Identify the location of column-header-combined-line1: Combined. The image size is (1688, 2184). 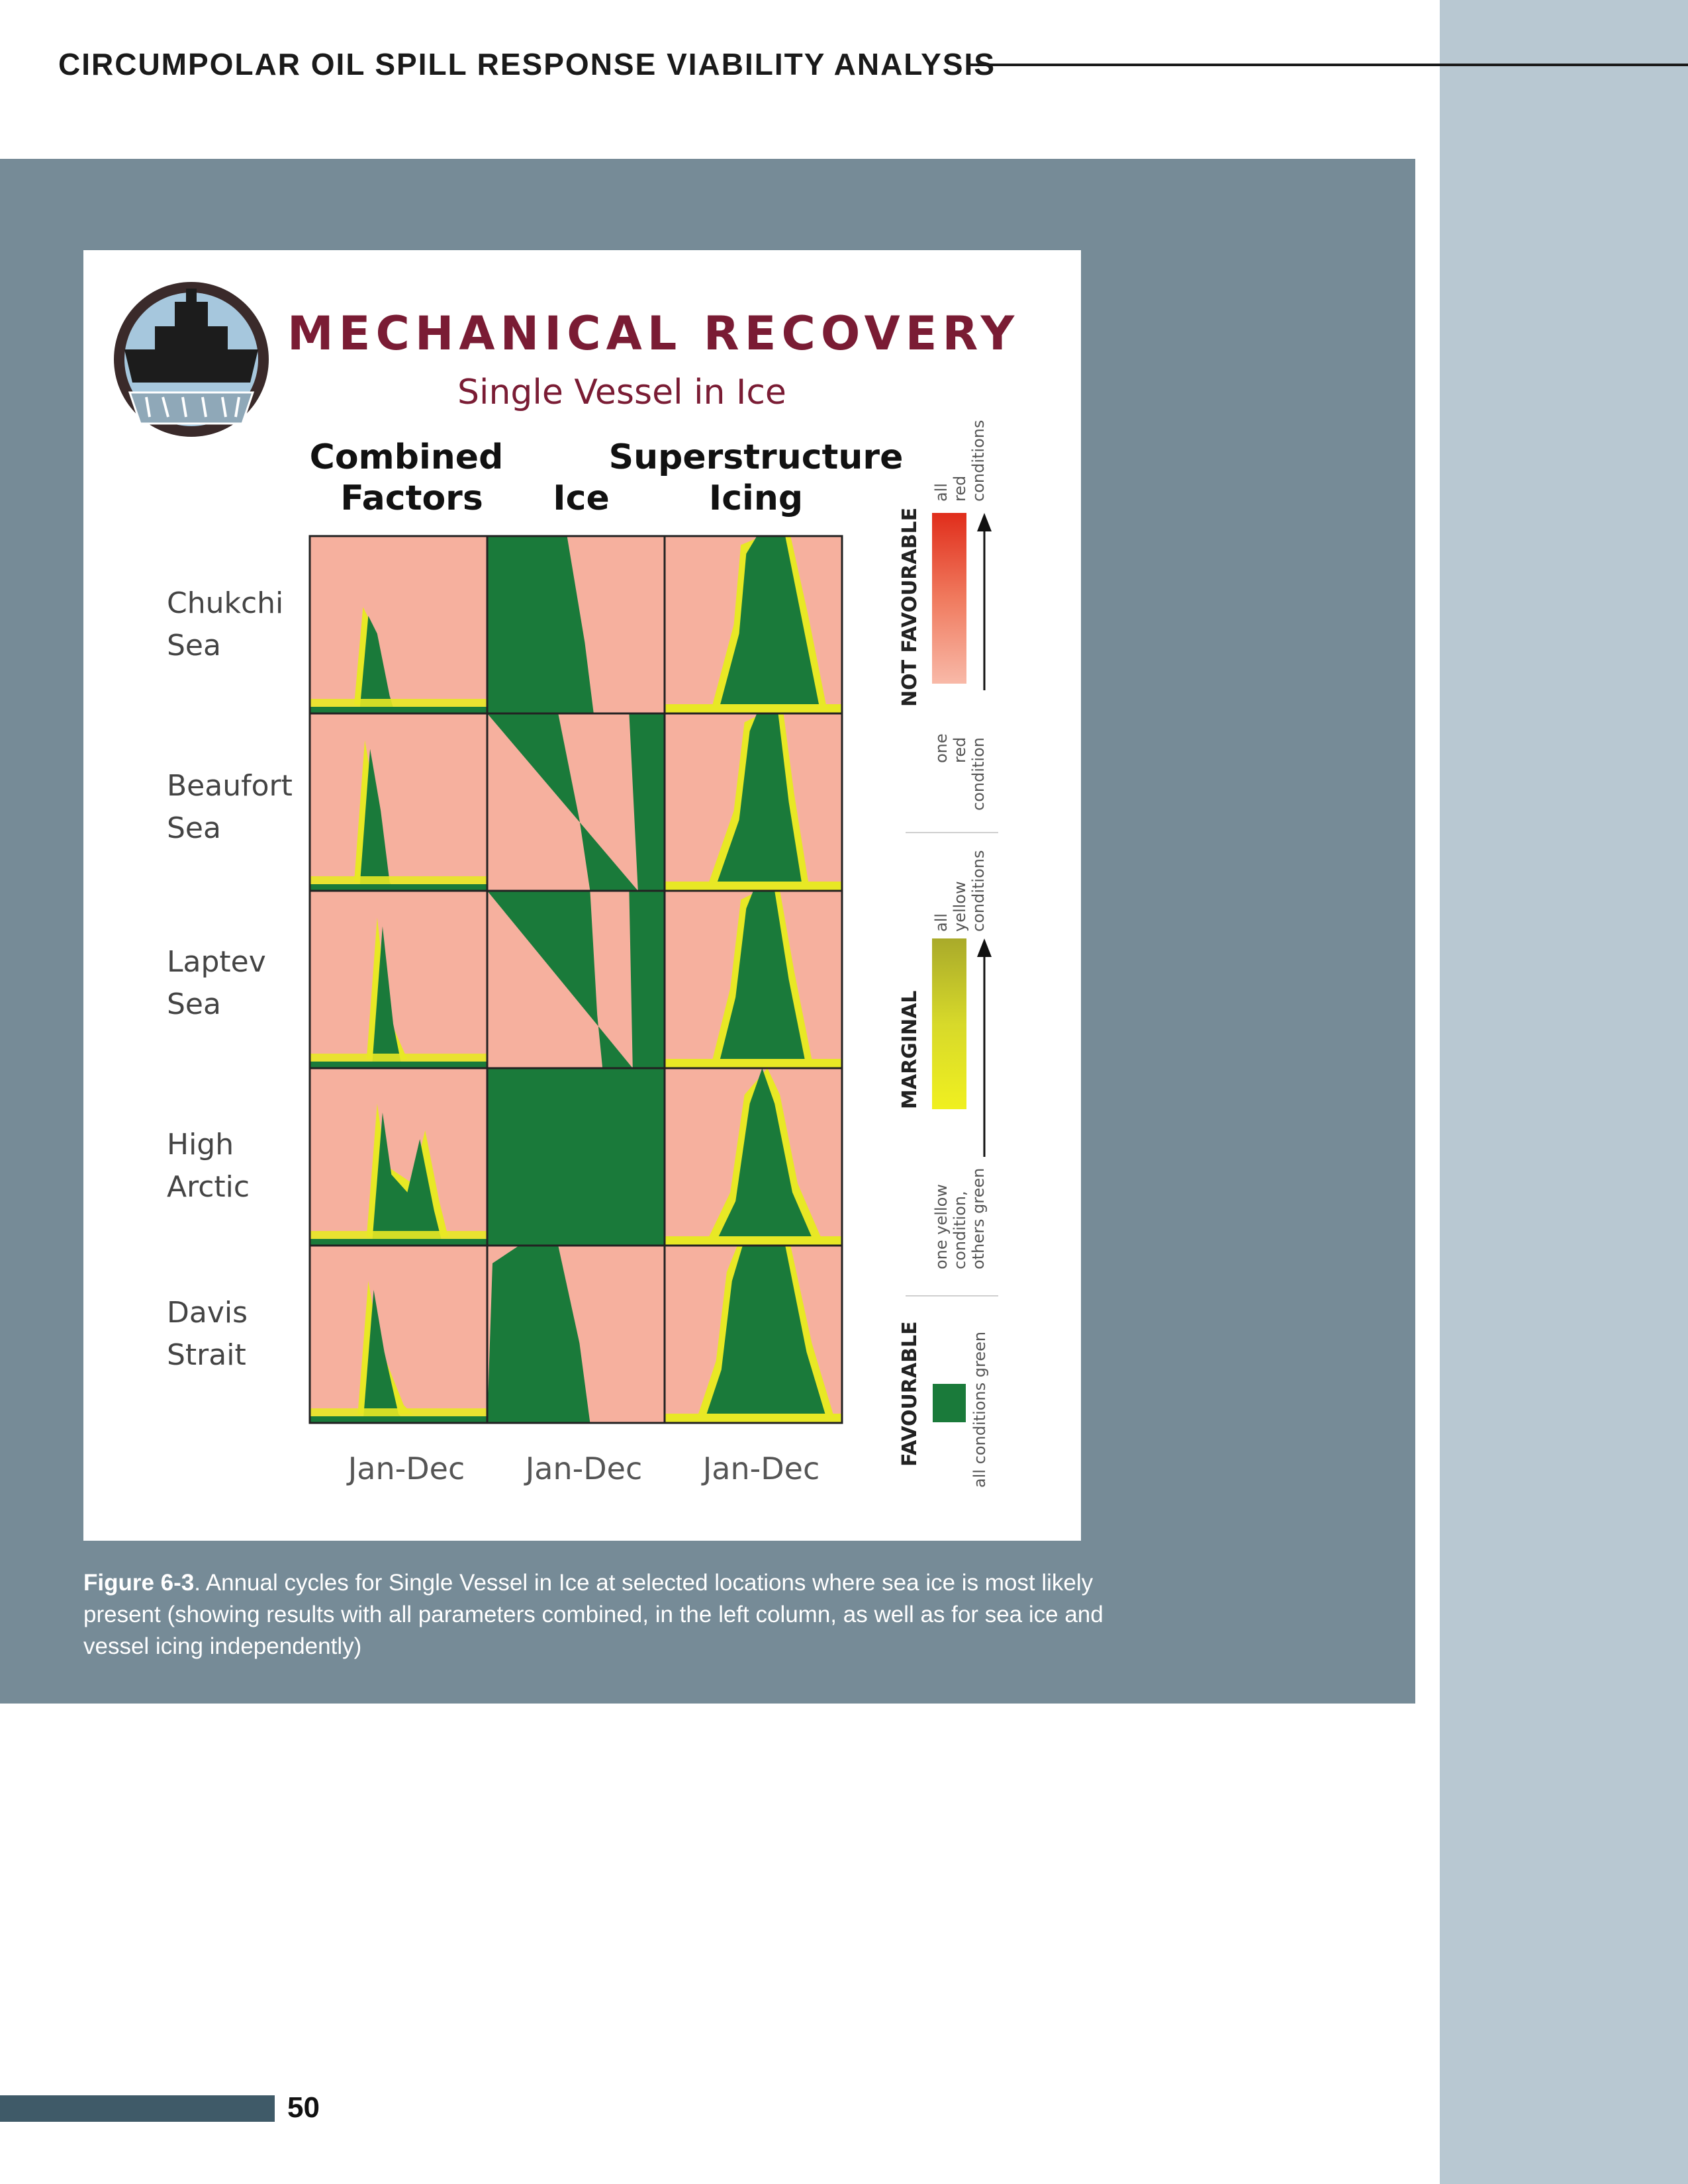
(407, 457).